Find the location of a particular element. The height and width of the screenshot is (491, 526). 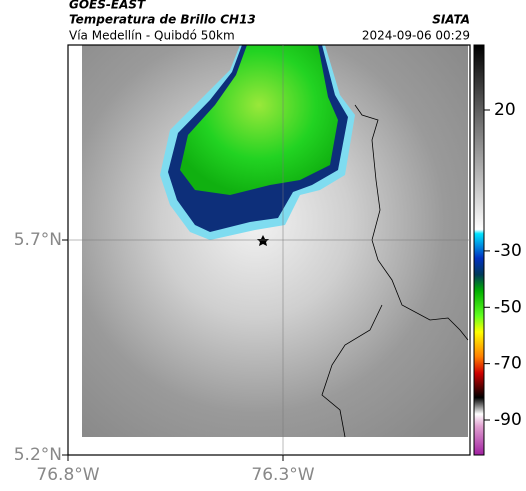

colorbar-label: -90 is located at coordinates (508, 420).